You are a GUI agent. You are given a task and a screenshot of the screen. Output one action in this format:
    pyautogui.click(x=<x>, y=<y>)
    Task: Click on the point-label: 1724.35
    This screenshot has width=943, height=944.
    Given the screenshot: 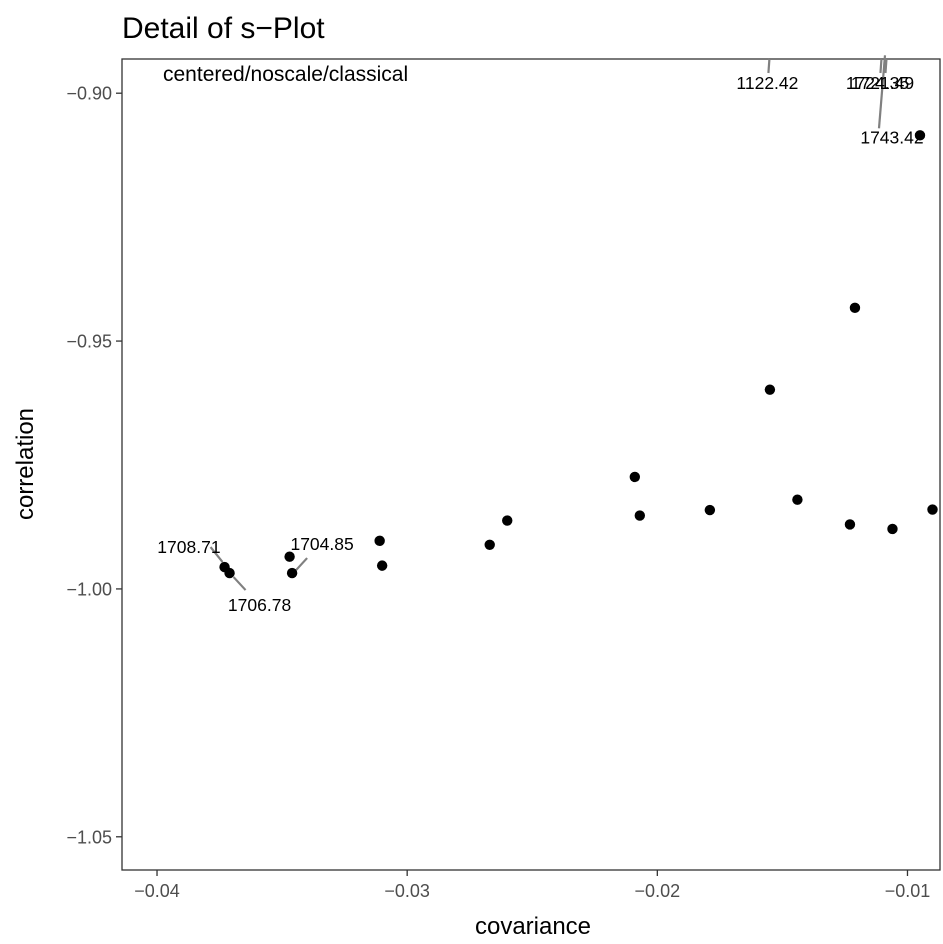 What is the action you would take?
    pyautogui.click(x=877, y=83)
    